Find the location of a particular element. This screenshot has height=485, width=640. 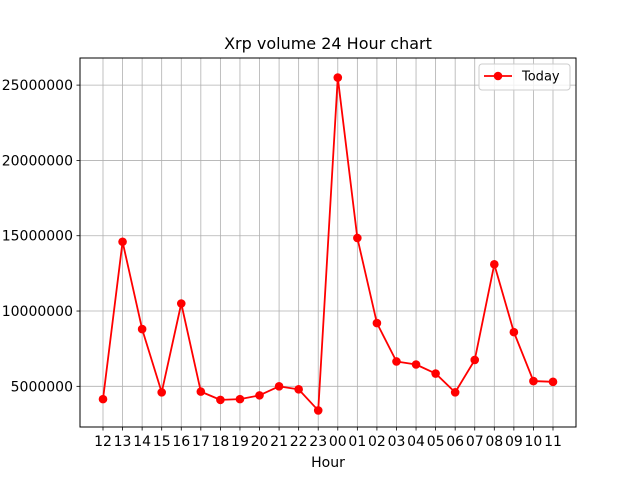

x-tick-label: 01 is located at coordinates (357, 442).